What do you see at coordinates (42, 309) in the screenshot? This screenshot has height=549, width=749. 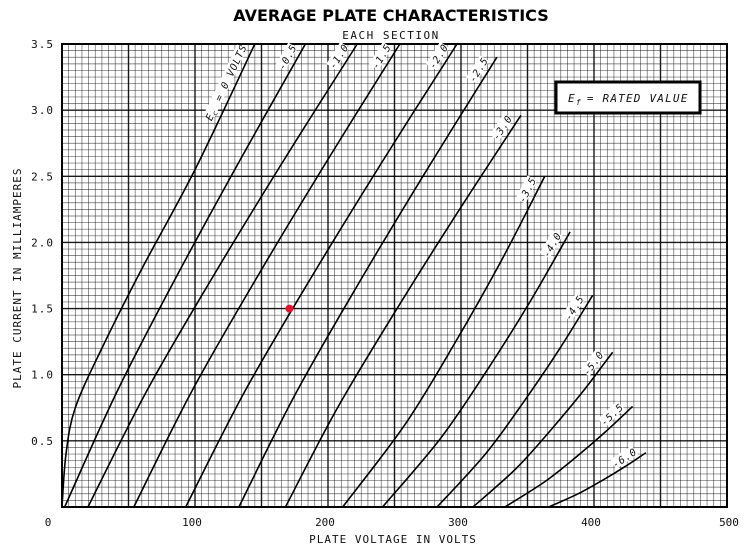 I see `y-tick-label: 1.5` at bounding box center [42, 309].